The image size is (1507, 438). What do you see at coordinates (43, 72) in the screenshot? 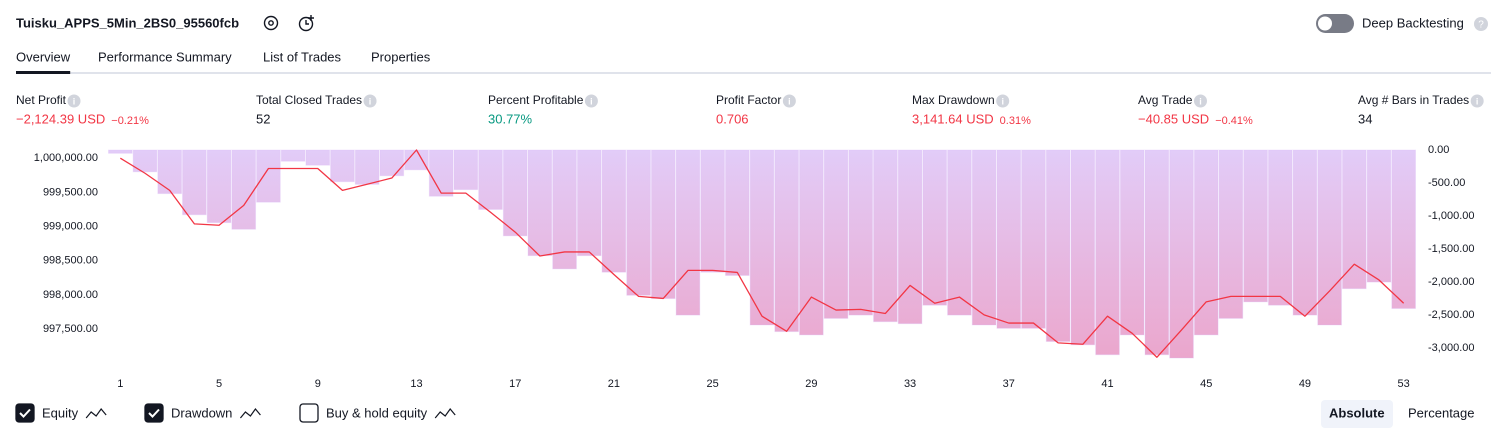
I see `tab-underline` at bounding box center [43, 72].